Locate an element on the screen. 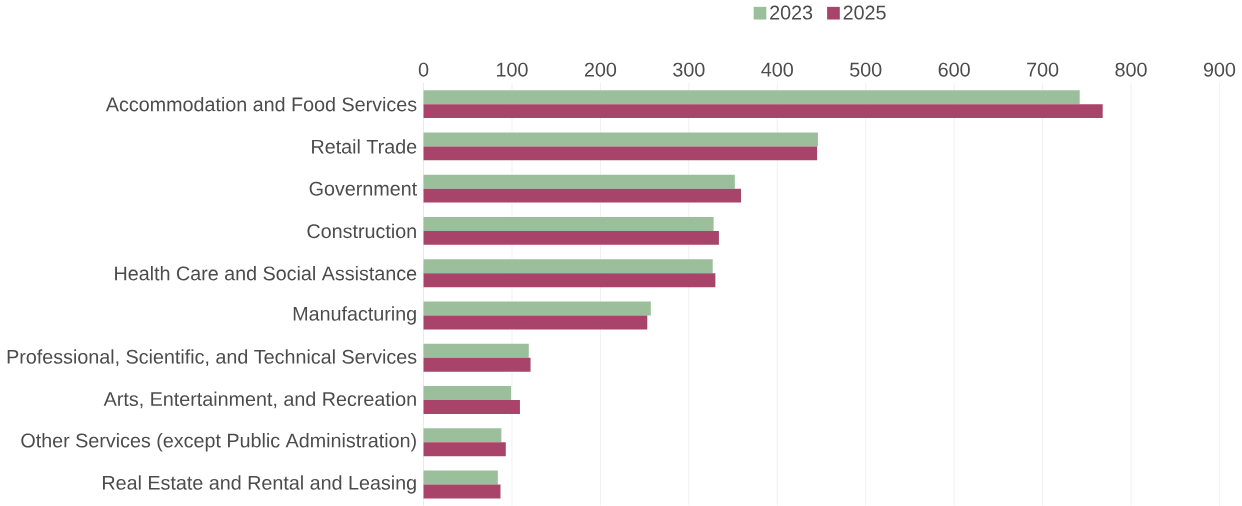 The height and width of the screenshot is (506, 1242). legend-label: 2023 is located at coordinates (791, 12).